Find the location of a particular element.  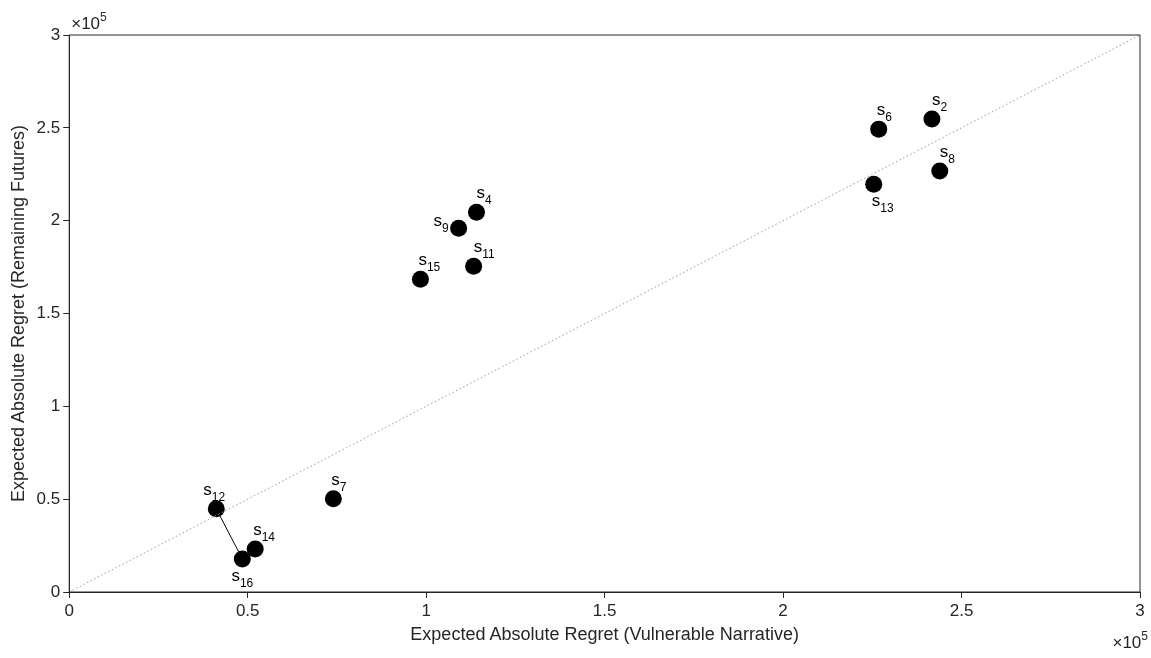

y-tick-label: 0.5 is located at coordinates (48, 498).